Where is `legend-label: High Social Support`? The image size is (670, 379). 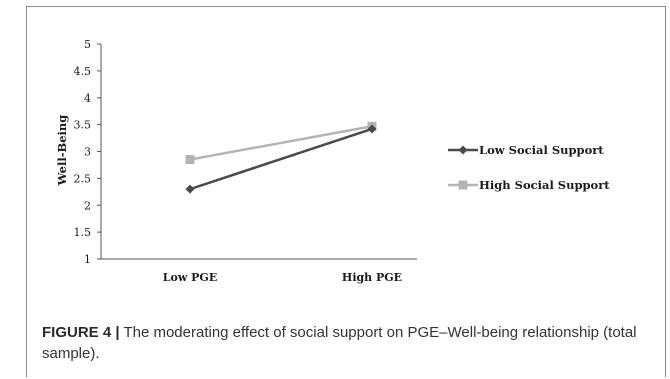
legend-label: High Social Support is located at coordinates (544, 185).